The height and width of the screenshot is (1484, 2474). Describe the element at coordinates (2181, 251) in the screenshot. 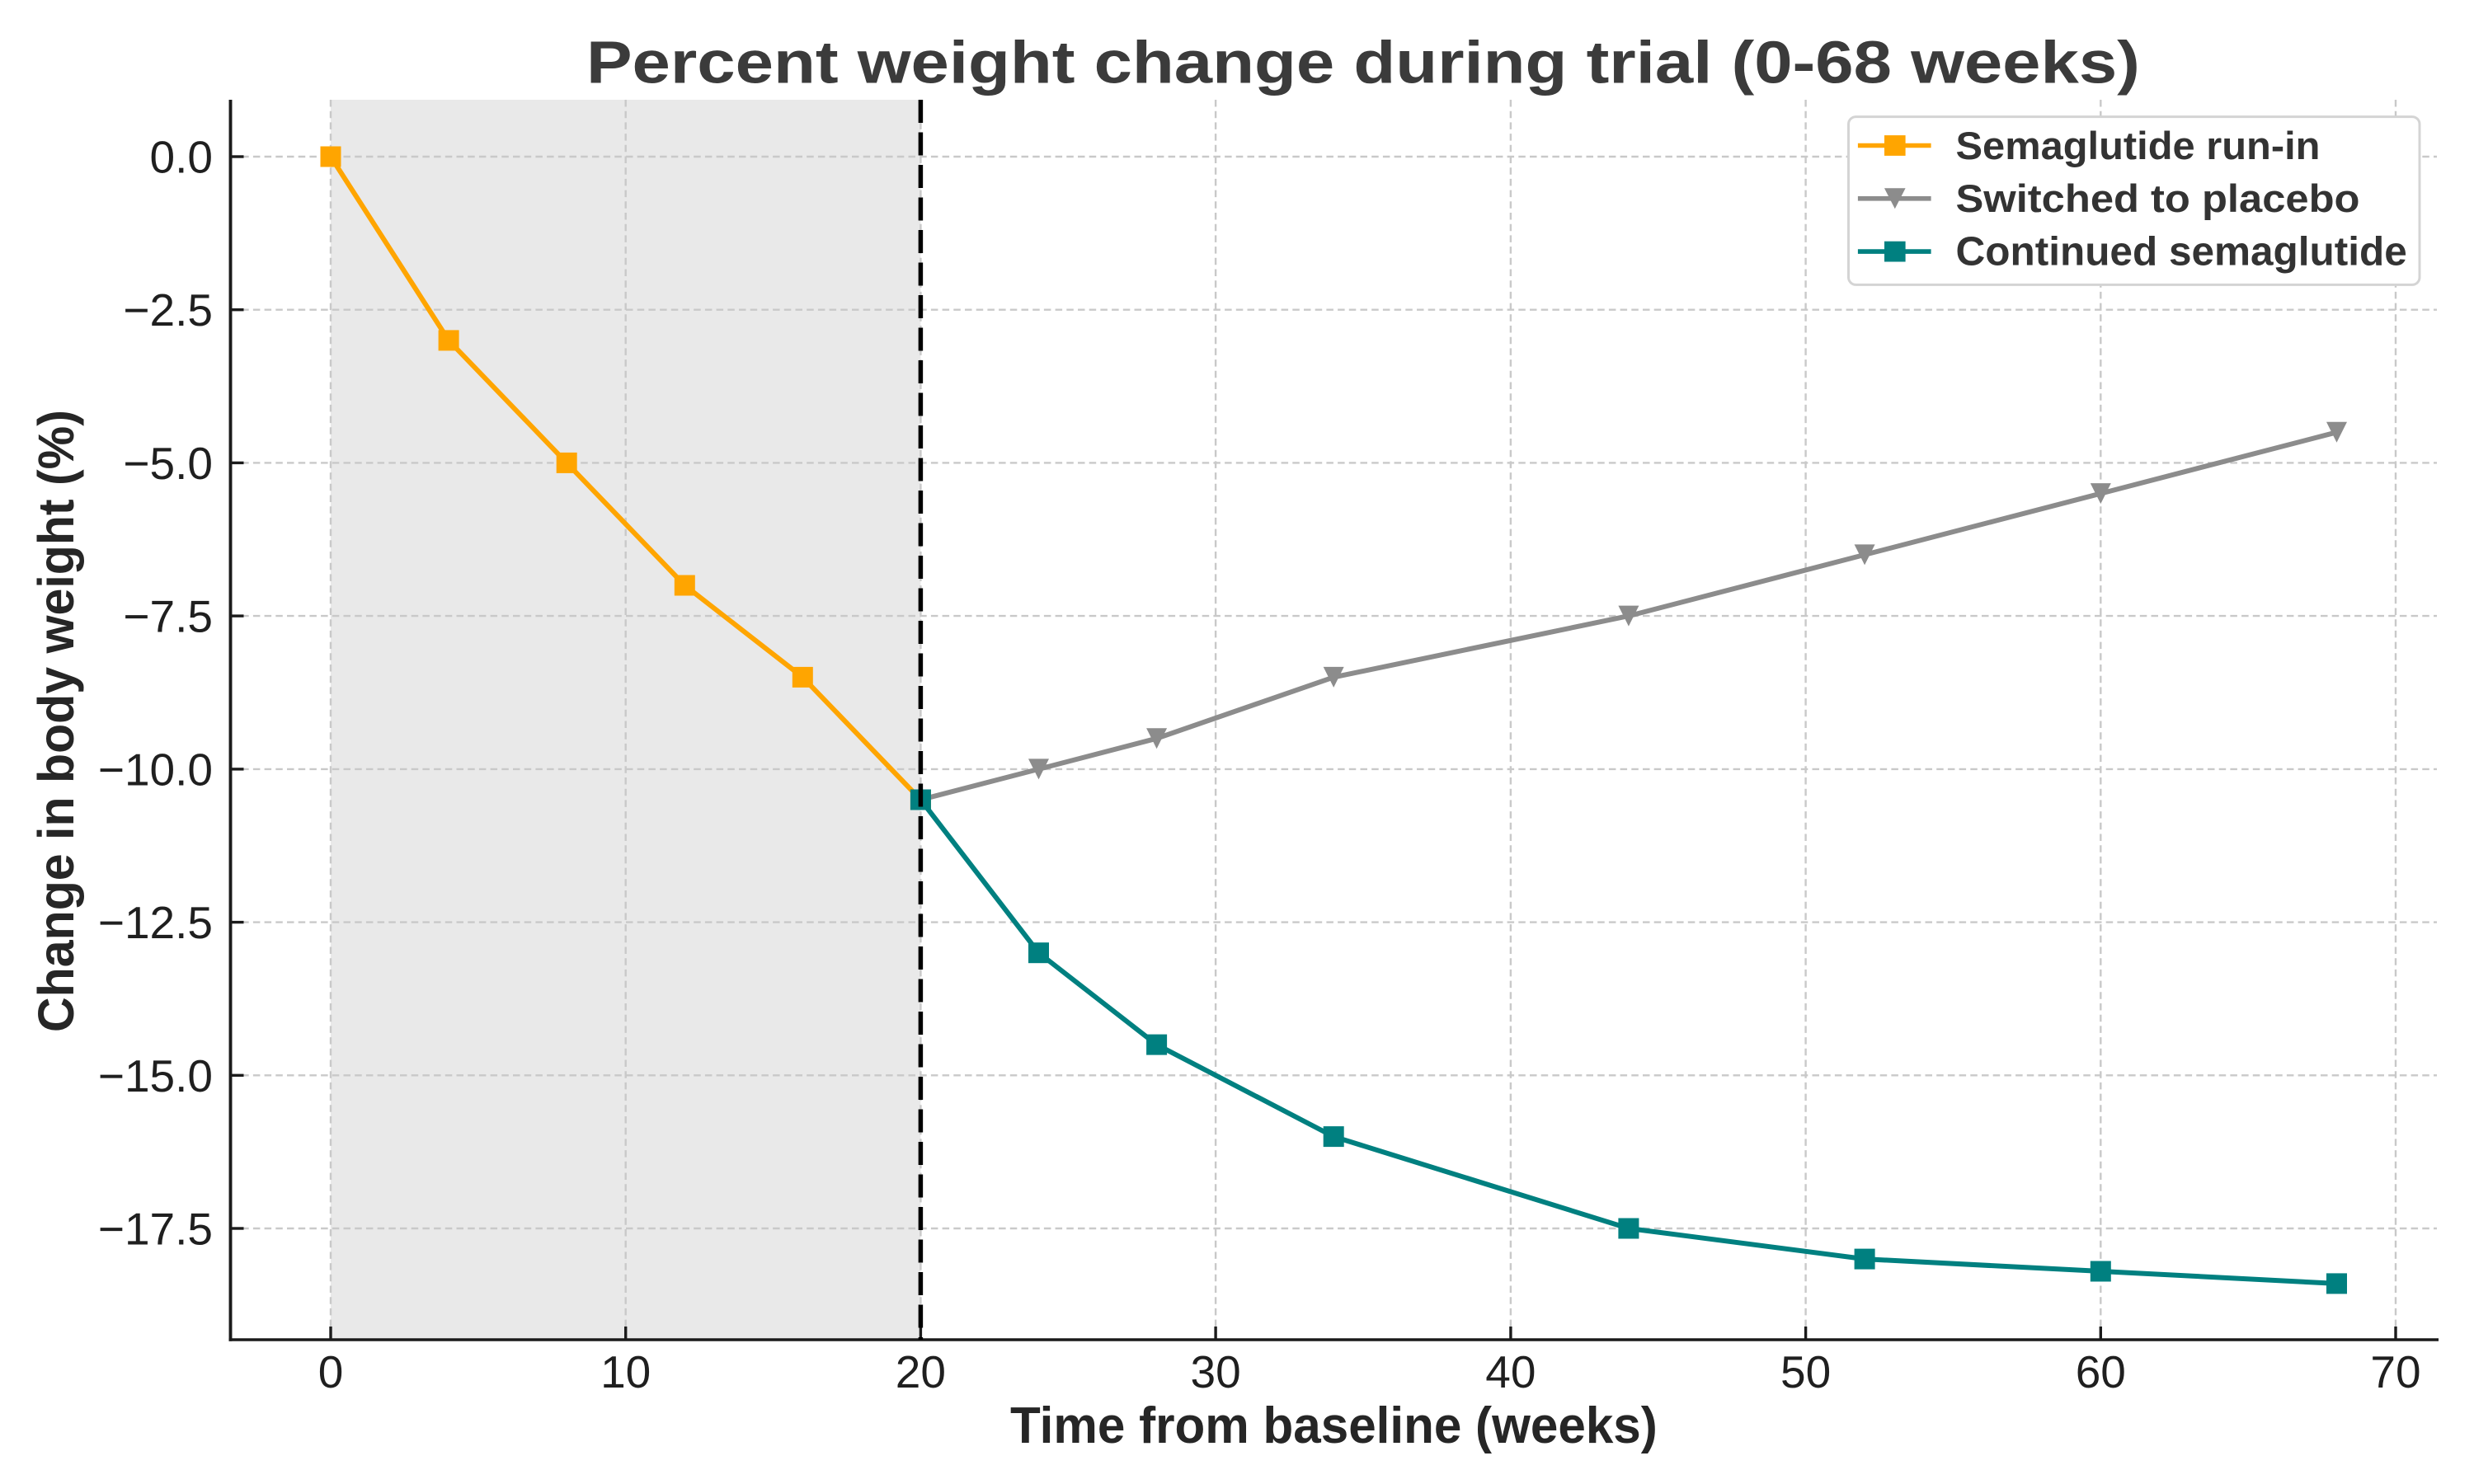

I see `svg-text: Continued semaglutide` at that location.